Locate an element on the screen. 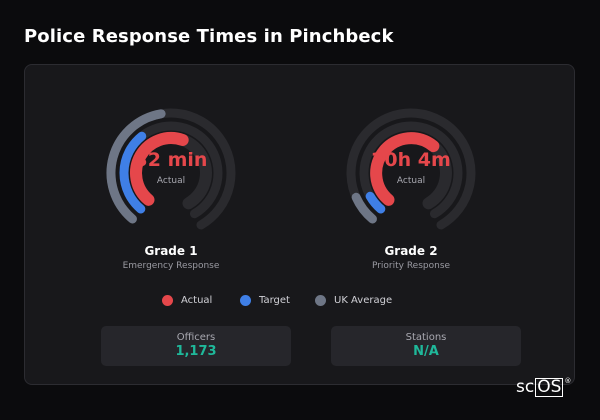 This screenshot has width=600, height=420. gauge-center-value: 20h 4m is located at coordinates (411, 160).